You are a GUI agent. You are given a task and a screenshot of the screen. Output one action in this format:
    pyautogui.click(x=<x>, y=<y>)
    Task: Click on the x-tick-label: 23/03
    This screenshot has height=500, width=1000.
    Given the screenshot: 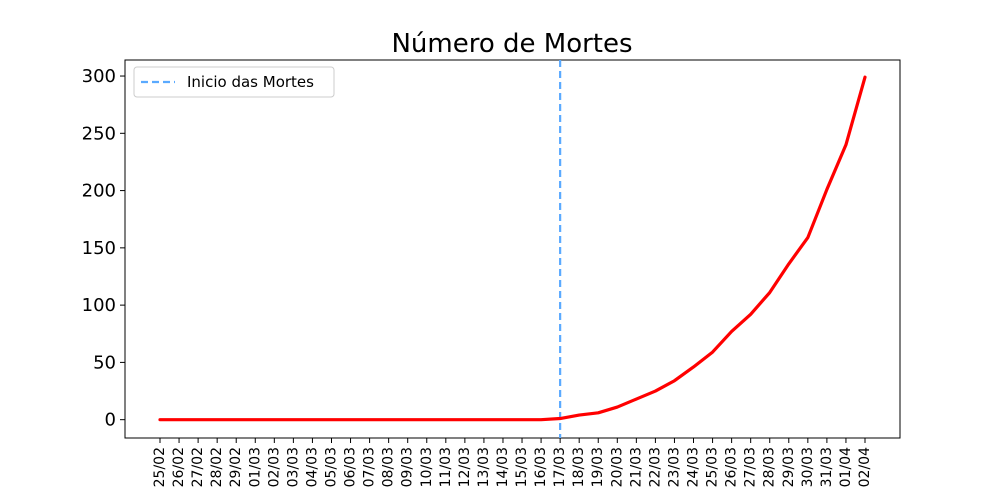 What is the action you would take?
    pyautogui.click(x=674, y=467)
    